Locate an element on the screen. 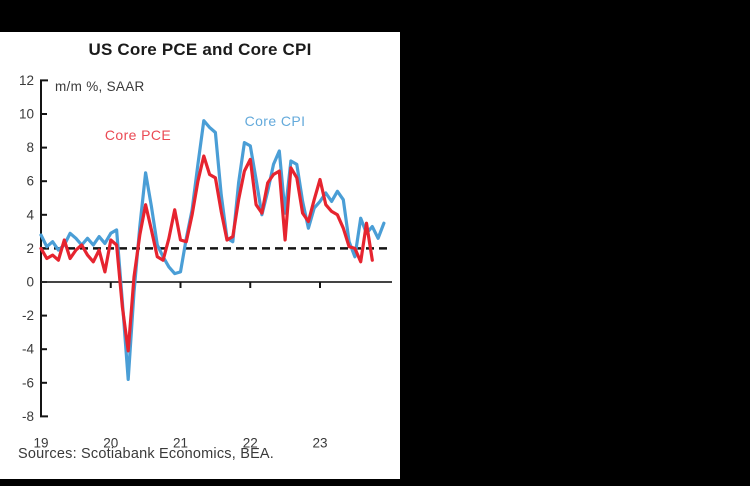 The height and width of the screenshot is (486, 750). y-tick-label: -2 is located at coordinates (28, 315).